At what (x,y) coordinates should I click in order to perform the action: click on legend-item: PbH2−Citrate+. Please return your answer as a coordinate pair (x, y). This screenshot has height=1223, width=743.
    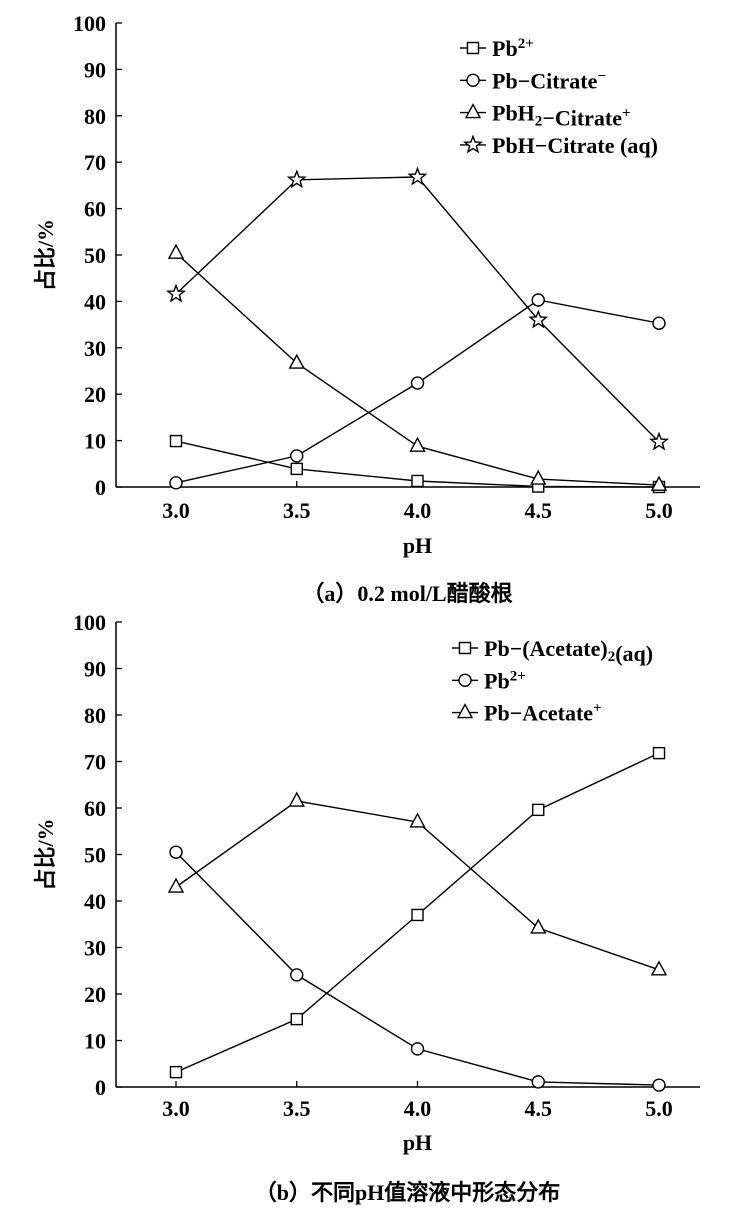
    Looking at the image, I should click on (545, 116).